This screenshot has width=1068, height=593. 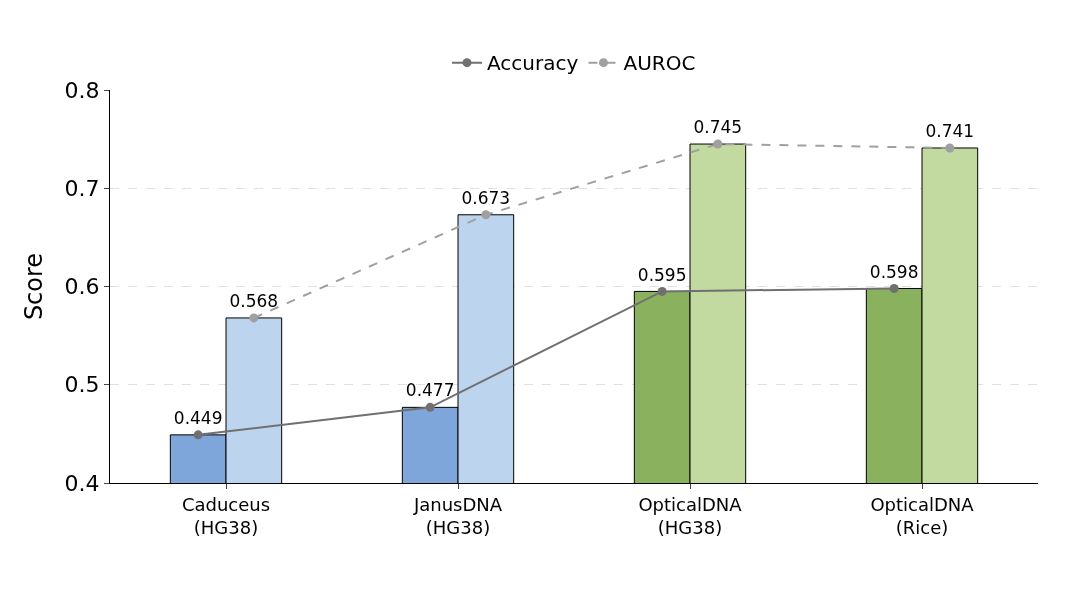 What do you see at coordinates (659, 63) in the screenshot?
I see `legend-label: AUROC` at bounding box center [659, 63].